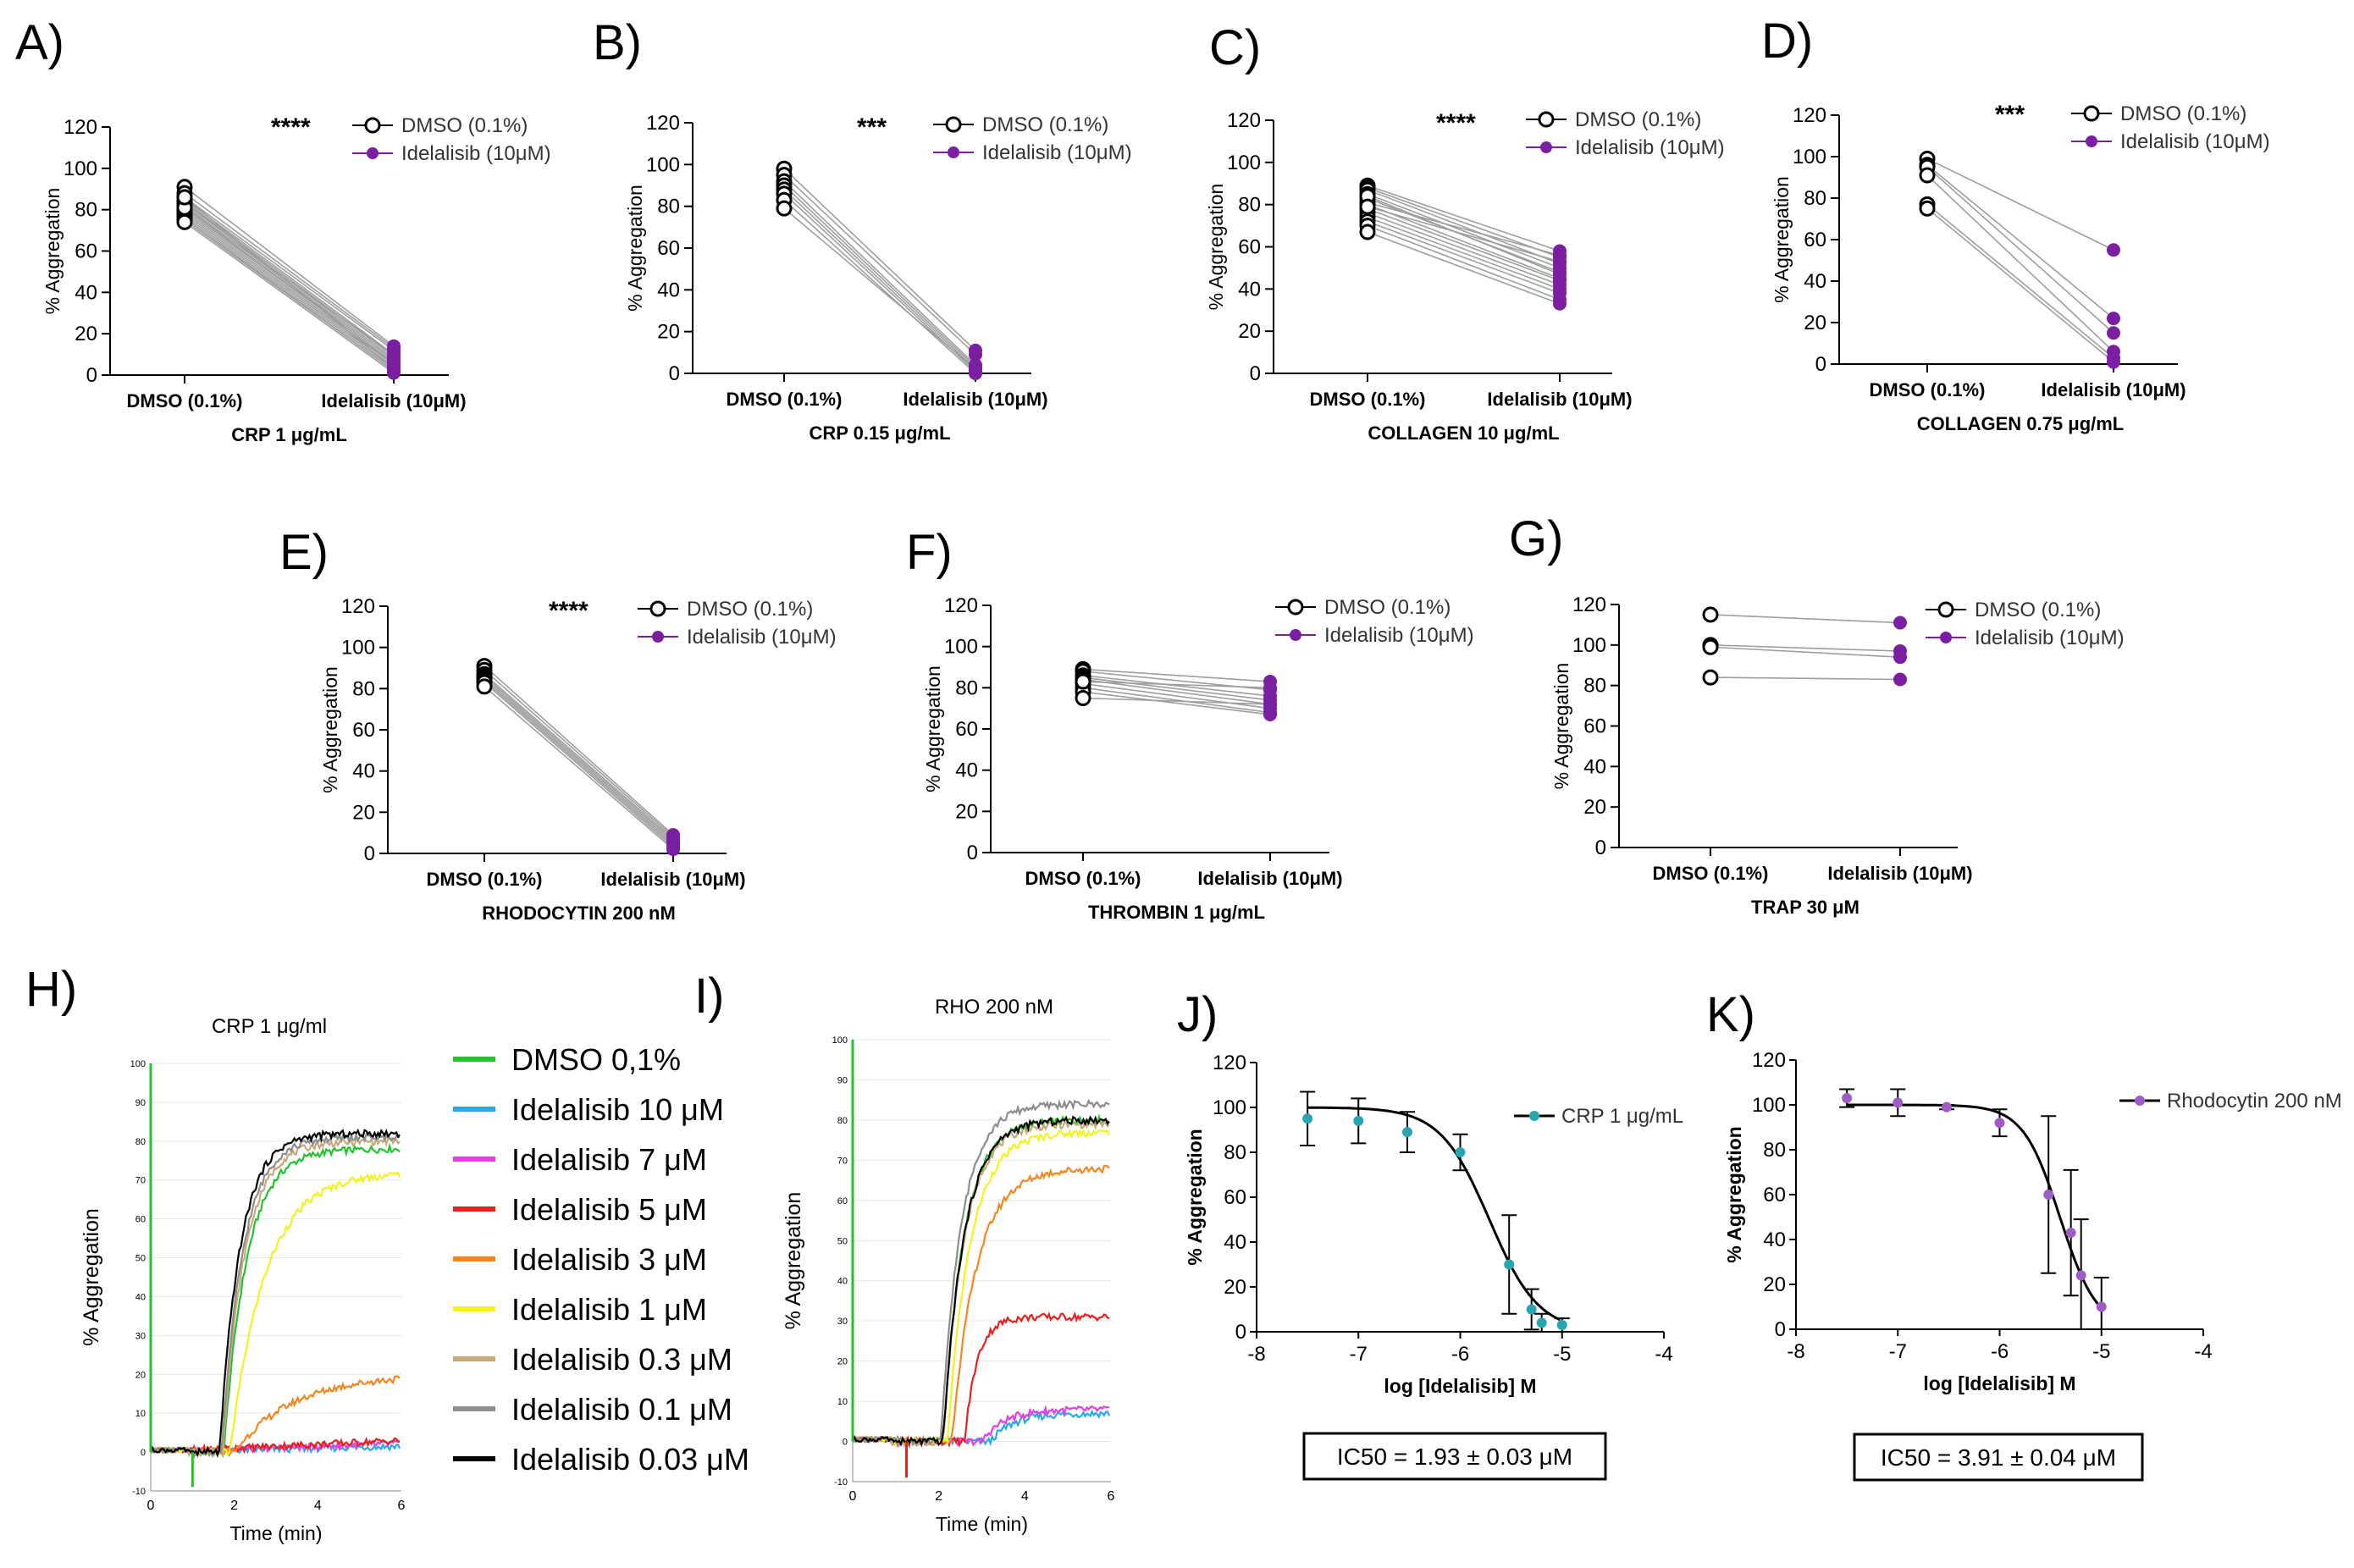  Describe the element at coordinates (151, 1506) in the screenshot. I see `x-tick-label: 0` at that location.